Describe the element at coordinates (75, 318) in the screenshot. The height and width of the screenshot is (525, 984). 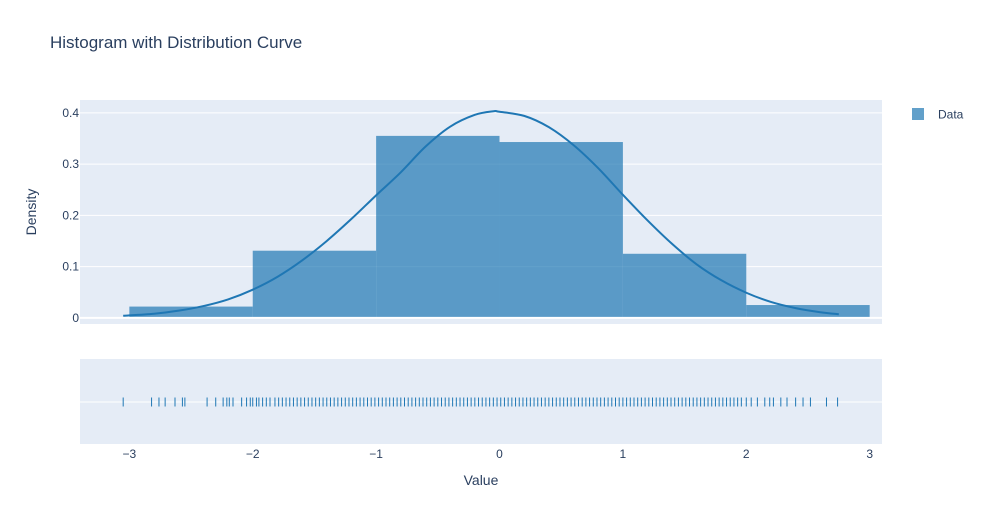
I see `y-tick-label: 0` at that location.